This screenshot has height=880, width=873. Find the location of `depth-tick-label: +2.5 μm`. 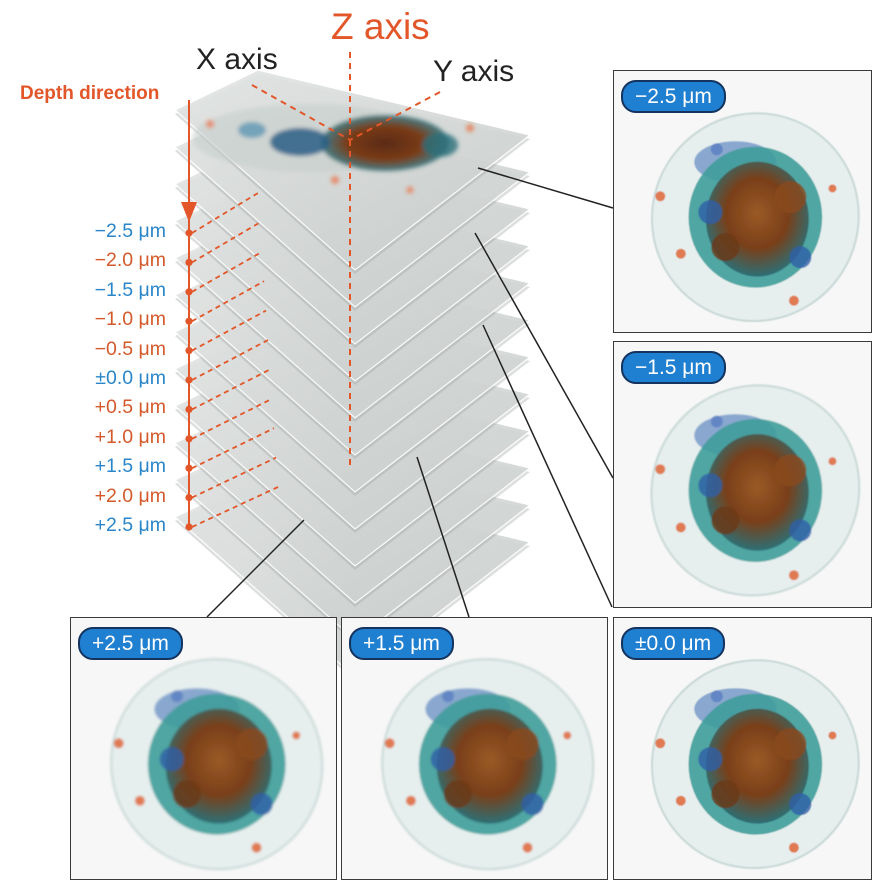

depth-tick-label: +2.5 μm is located at coordinates (130, 525).